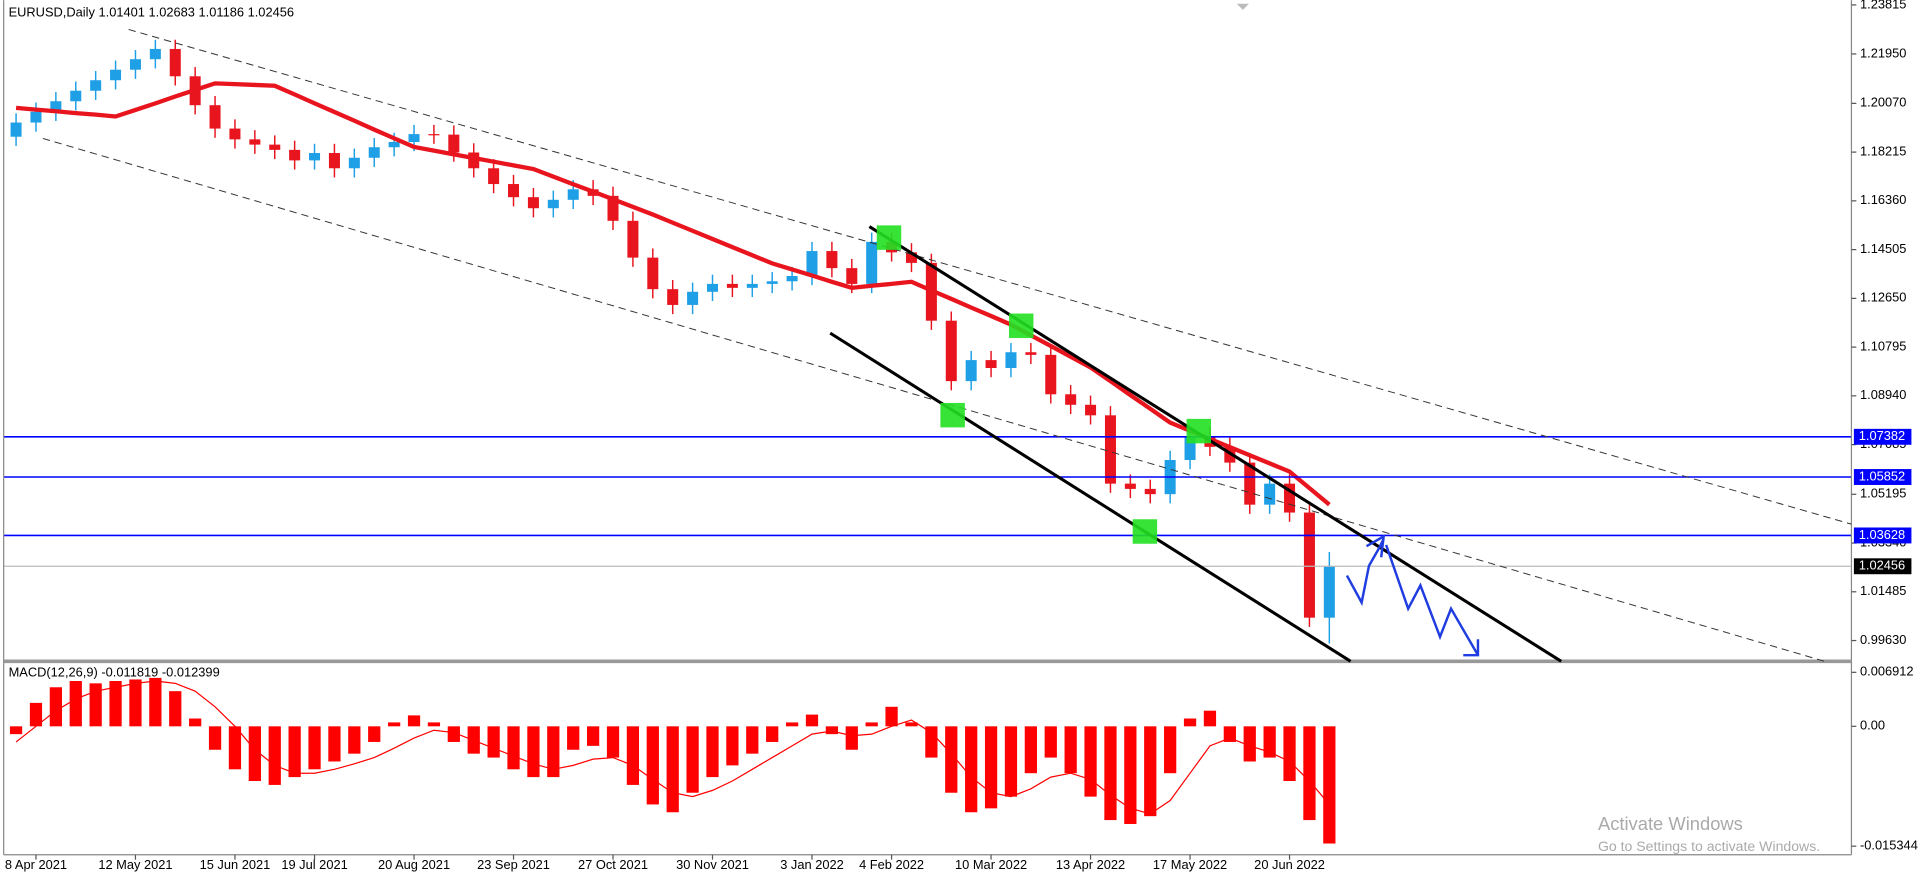  I want to click on y-tick-label: 0.00, so click(1872, 725).